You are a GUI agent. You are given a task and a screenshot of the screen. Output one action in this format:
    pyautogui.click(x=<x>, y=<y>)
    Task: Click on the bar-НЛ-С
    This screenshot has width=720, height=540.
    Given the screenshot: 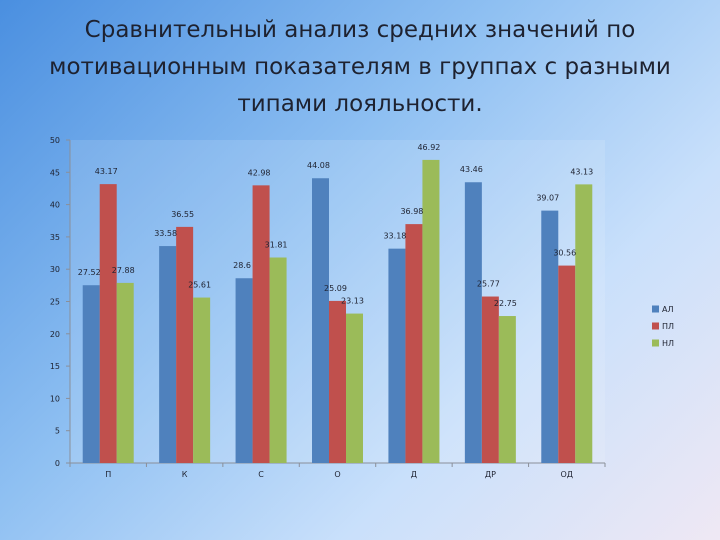 What is the action you would take?
    pyautogui.click(x=278, y=360)
    